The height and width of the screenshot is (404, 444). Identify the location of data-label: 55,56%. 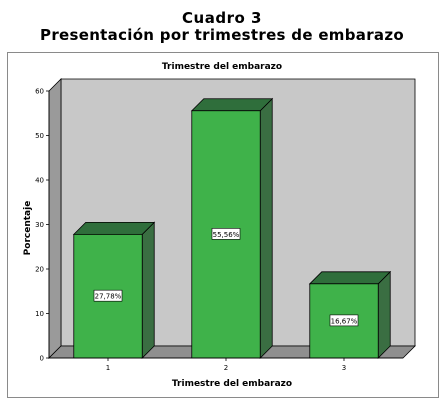
(226, 235).